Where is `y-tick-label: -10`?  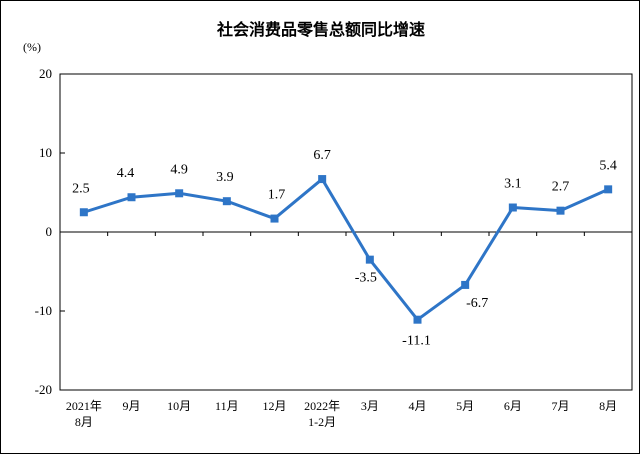 y-tick-label: -10 is located at coordinates (43, 310).